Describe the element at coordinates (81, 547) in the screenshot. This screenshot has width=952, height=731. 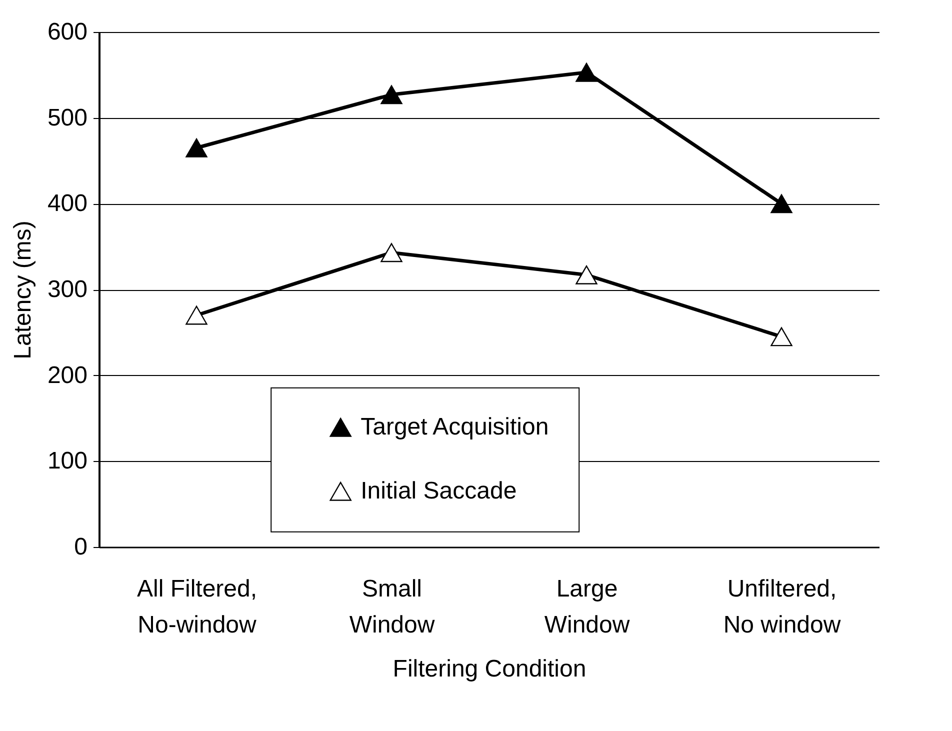
I see `y-tick-label: 0` at that location.